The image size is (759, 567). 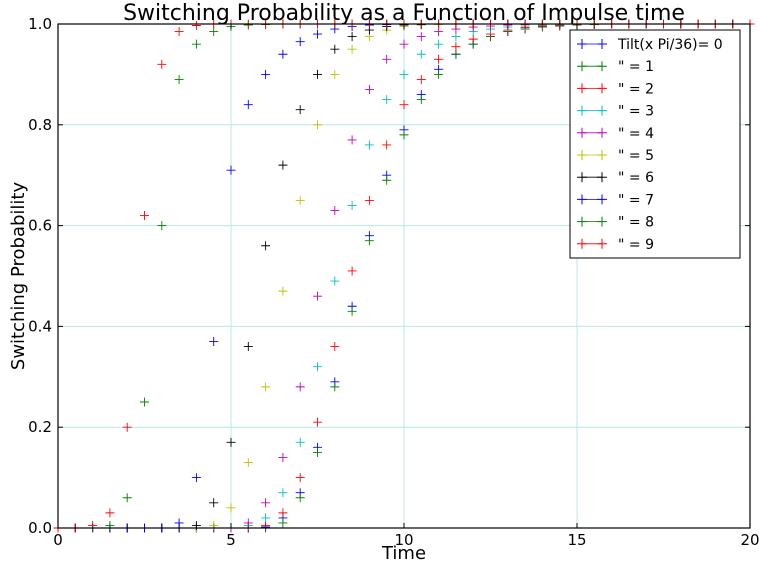 What do you see at coordinates (40, 528) in the screenshot?
I see `y-tick-label: 0.0` at bounding box center [40, 528].